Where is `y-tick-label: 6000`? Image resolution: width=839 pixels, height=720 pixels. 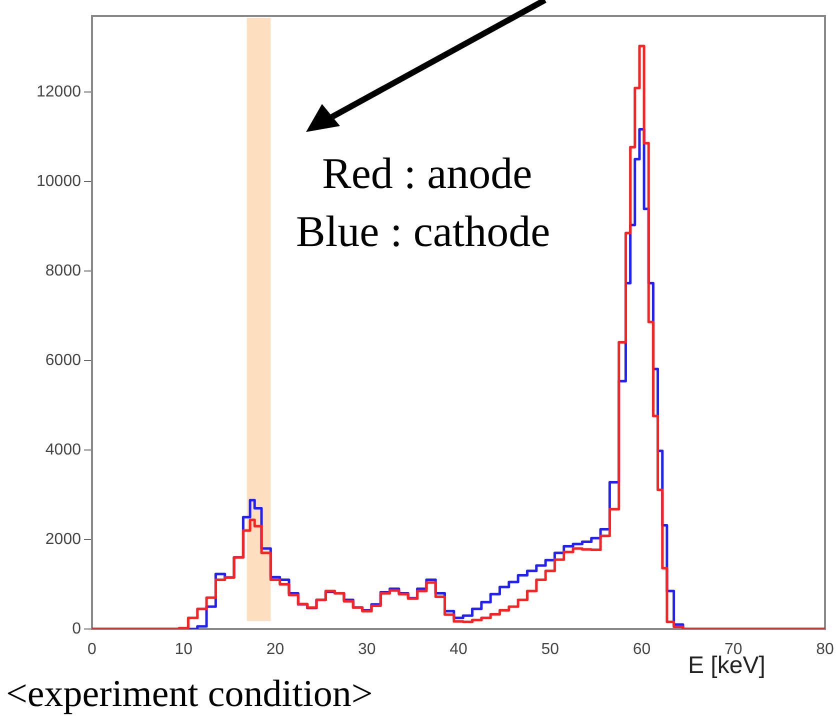
y-tick-label: 6000 is located at coordinates (63, 360).